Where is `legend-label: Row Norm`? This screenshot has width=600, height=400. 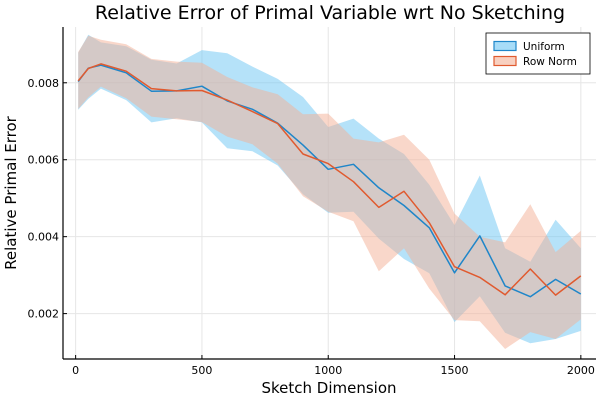
legend-label: Row Norm is located at coordinates (550, 62).